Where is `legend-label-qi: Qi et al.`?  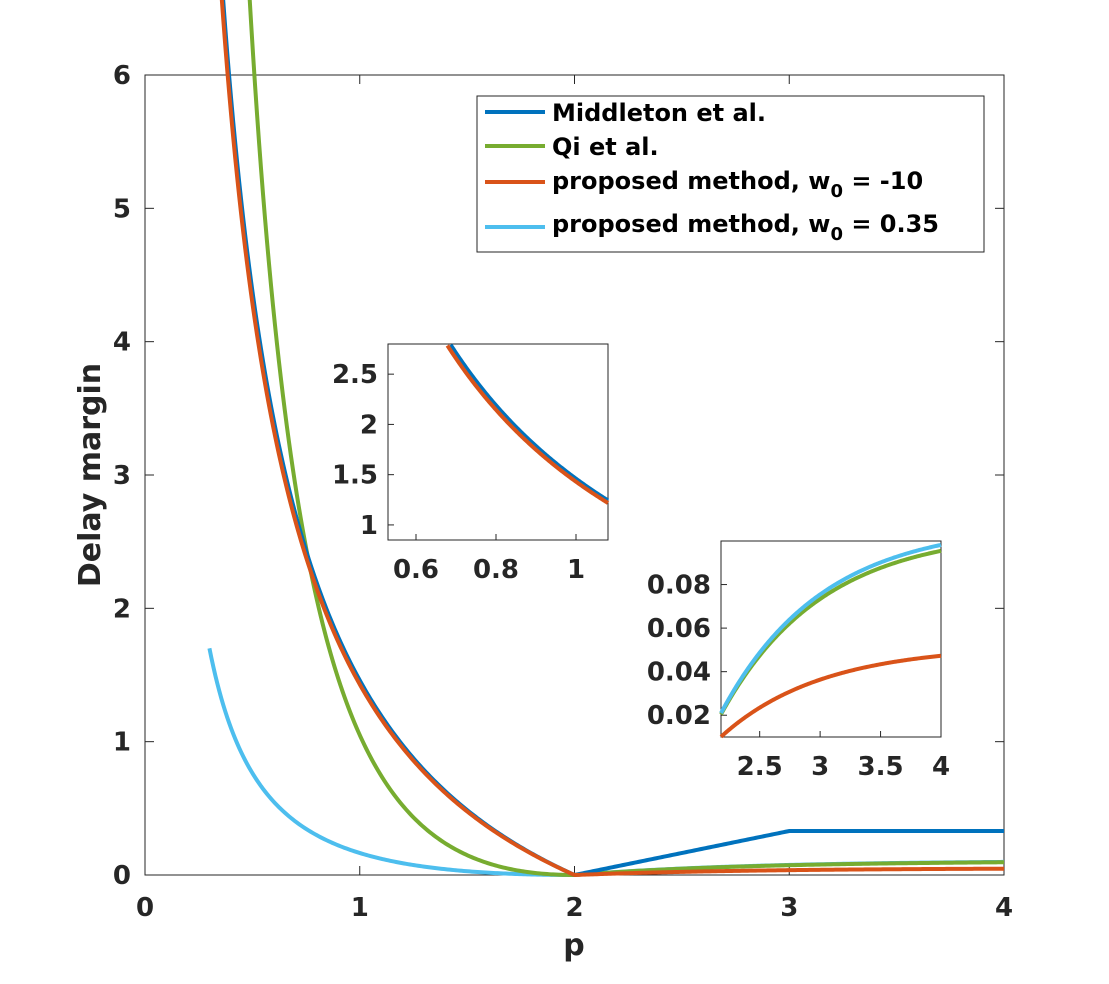 legend-label-qi: Qi et al. is located at coordinates (605, 147).